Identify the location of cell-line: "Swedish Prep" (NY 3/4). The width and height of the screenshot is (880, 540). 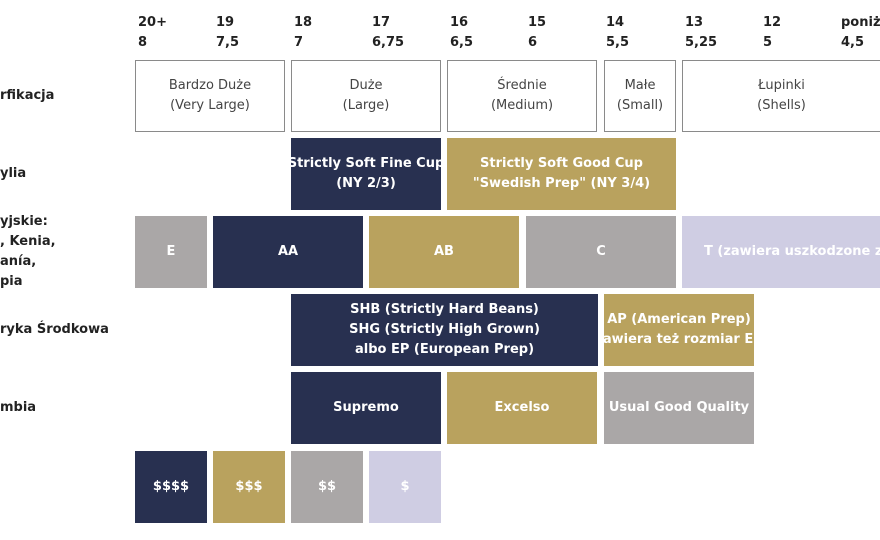
(561, 183).